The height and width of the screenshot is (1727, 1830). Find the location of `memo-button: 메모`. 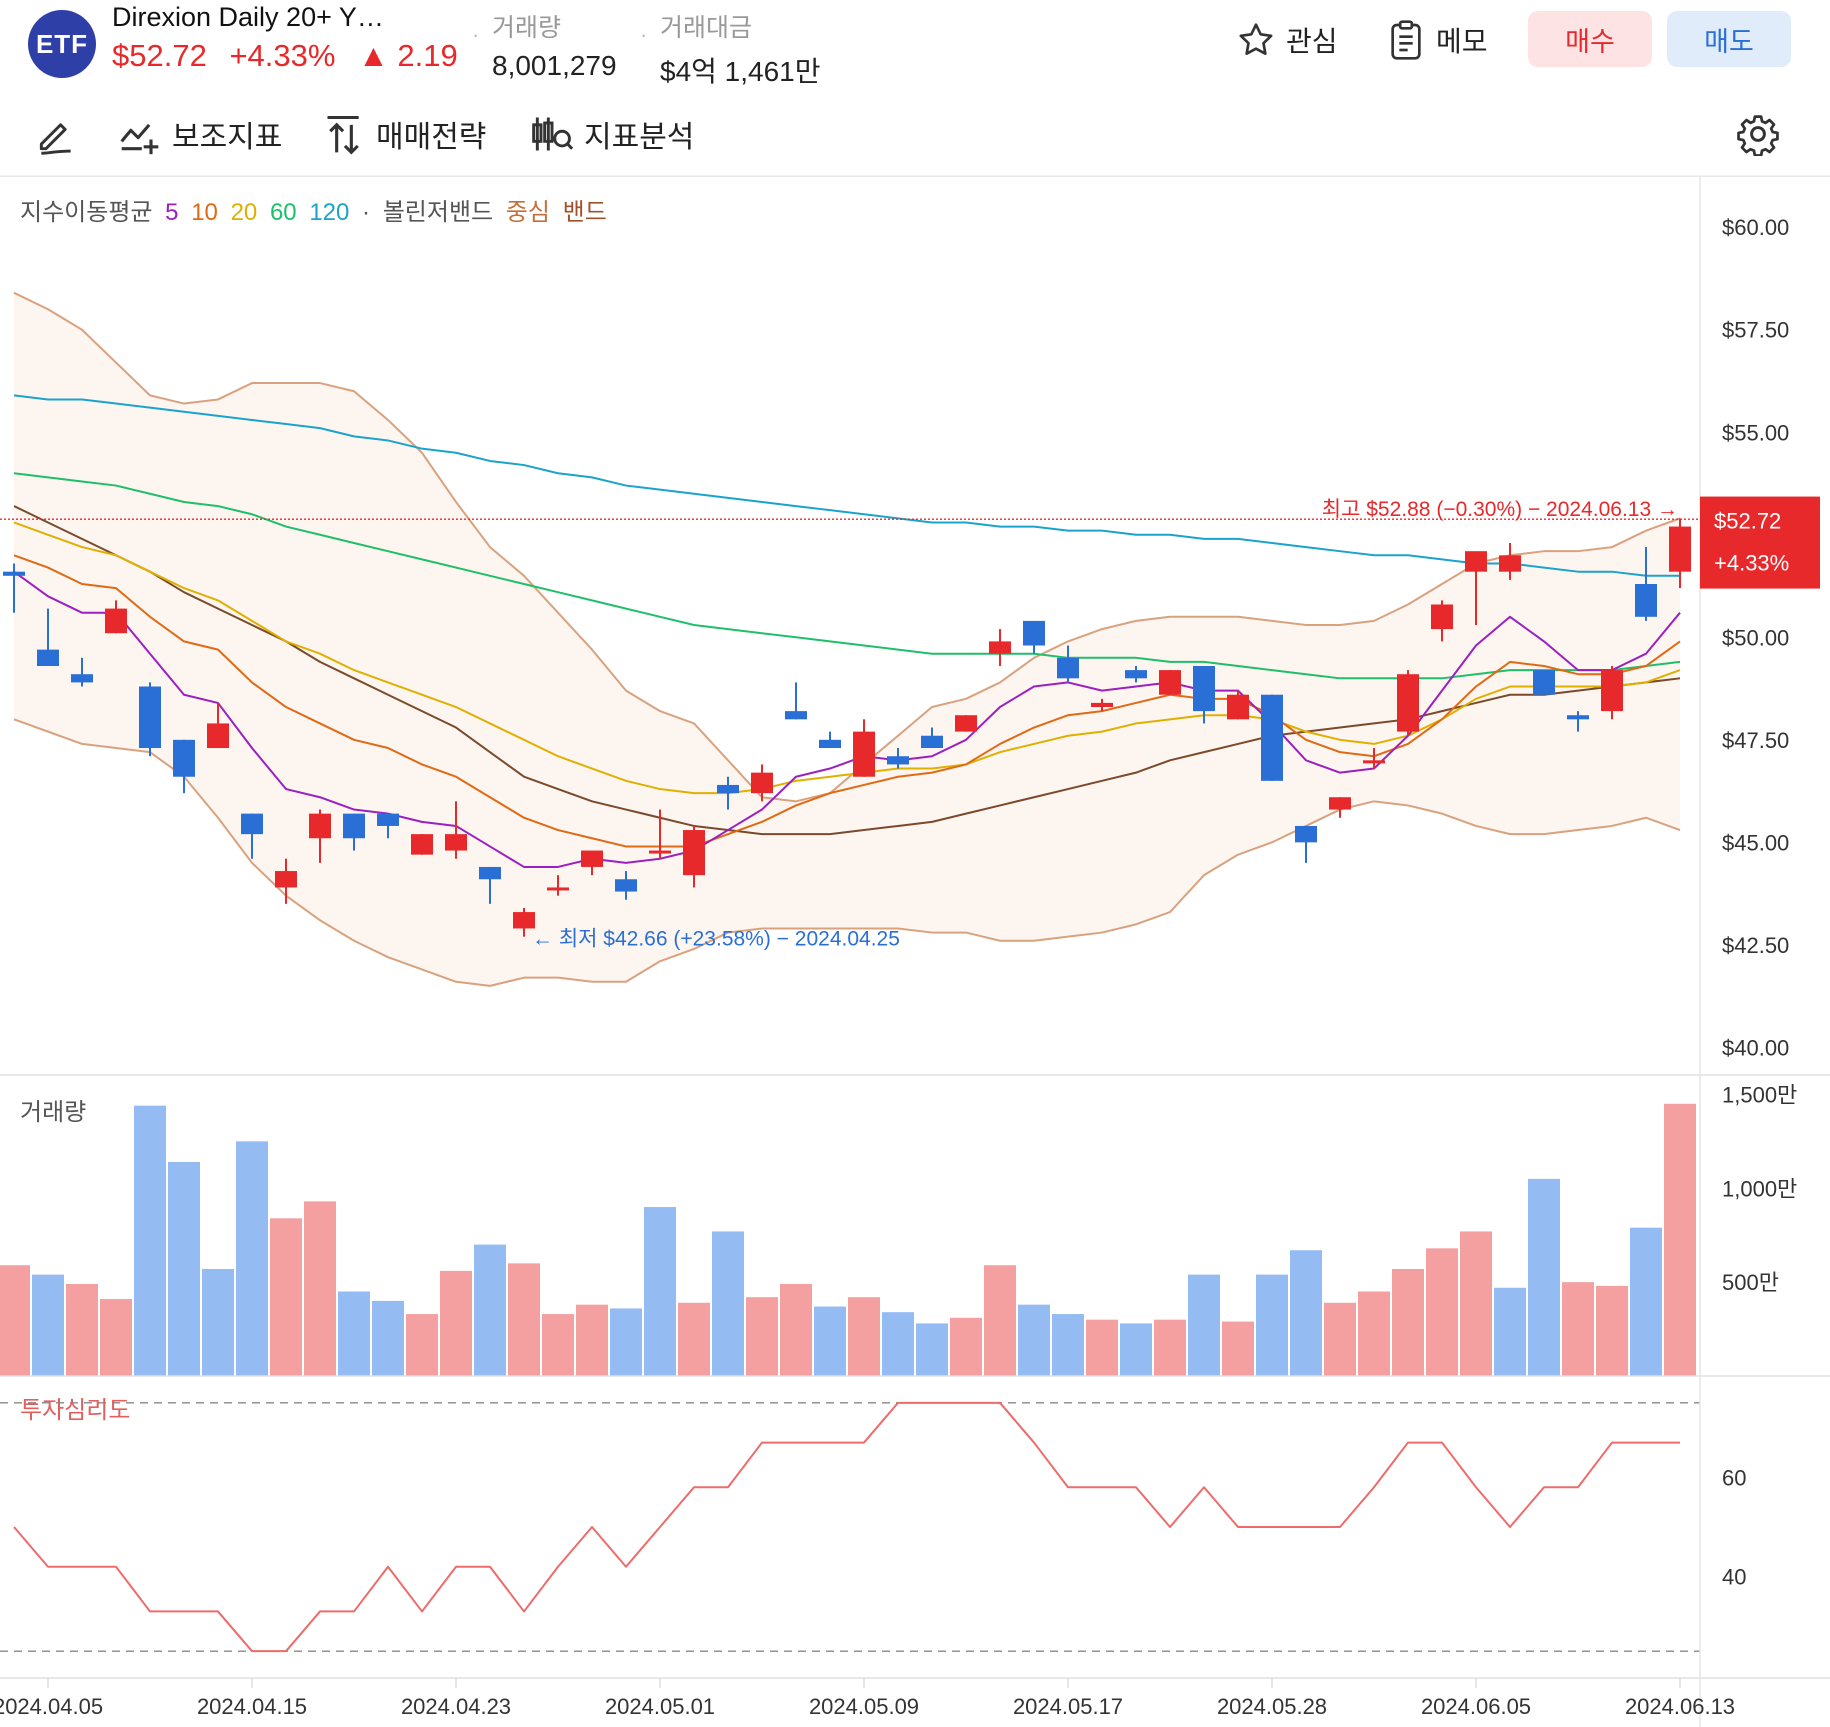

memo-button: 메모 is located at coordinates (1437, 40).